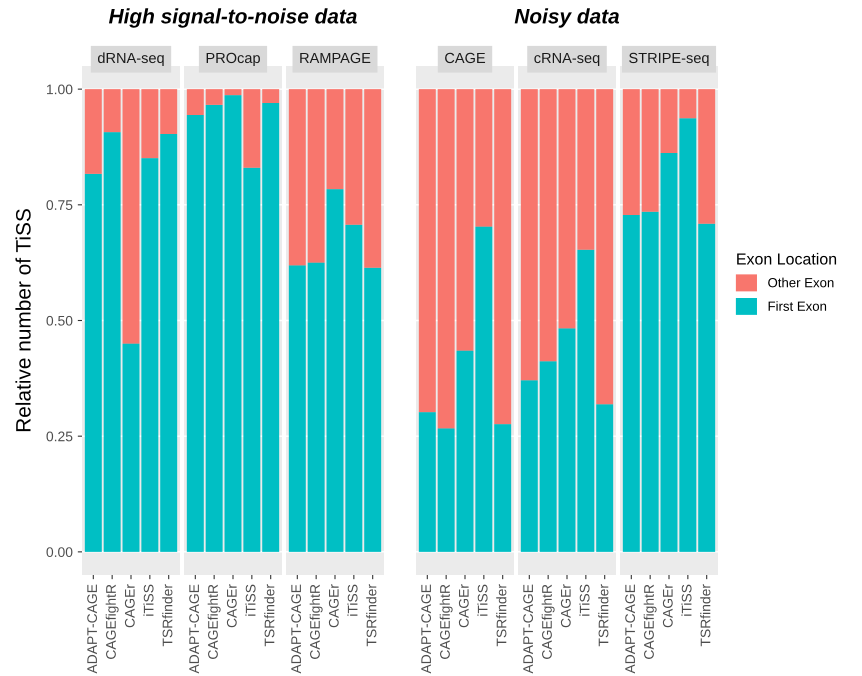 Image resolution: width=862 pixels, height=676 pixels. I want to click on chart-title: STRIPE-seq, so click(669, 59).